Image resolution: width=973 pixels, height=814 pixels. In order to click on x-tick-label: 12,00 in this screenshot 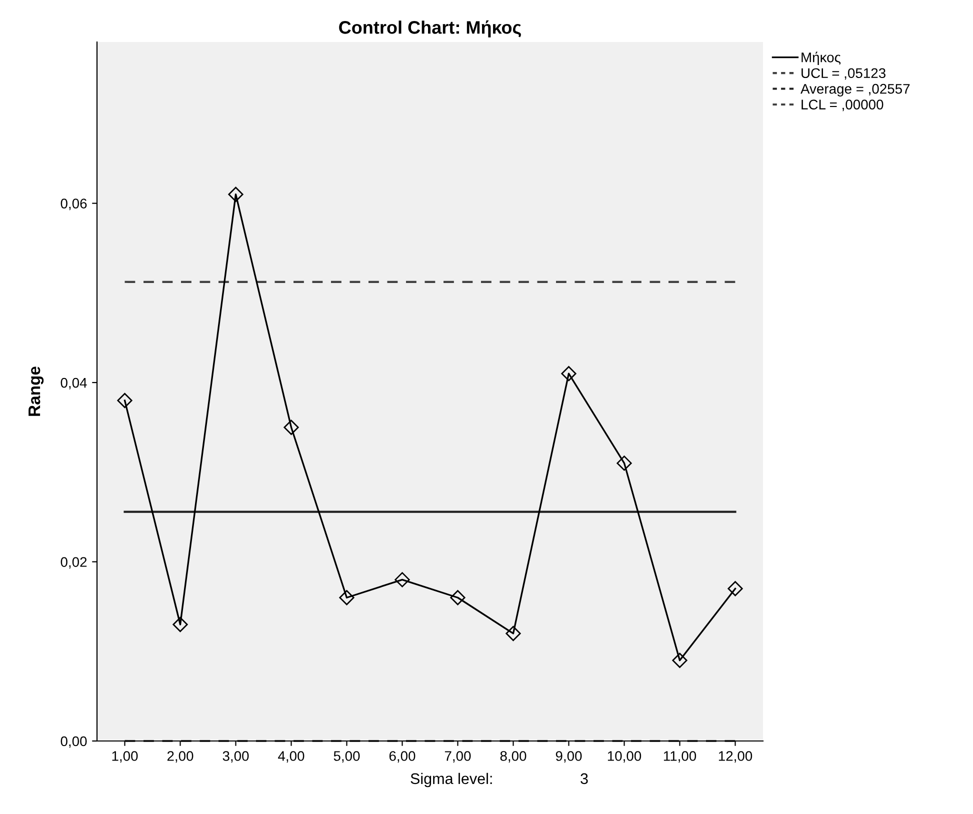, I will do `click(735, 757)`.